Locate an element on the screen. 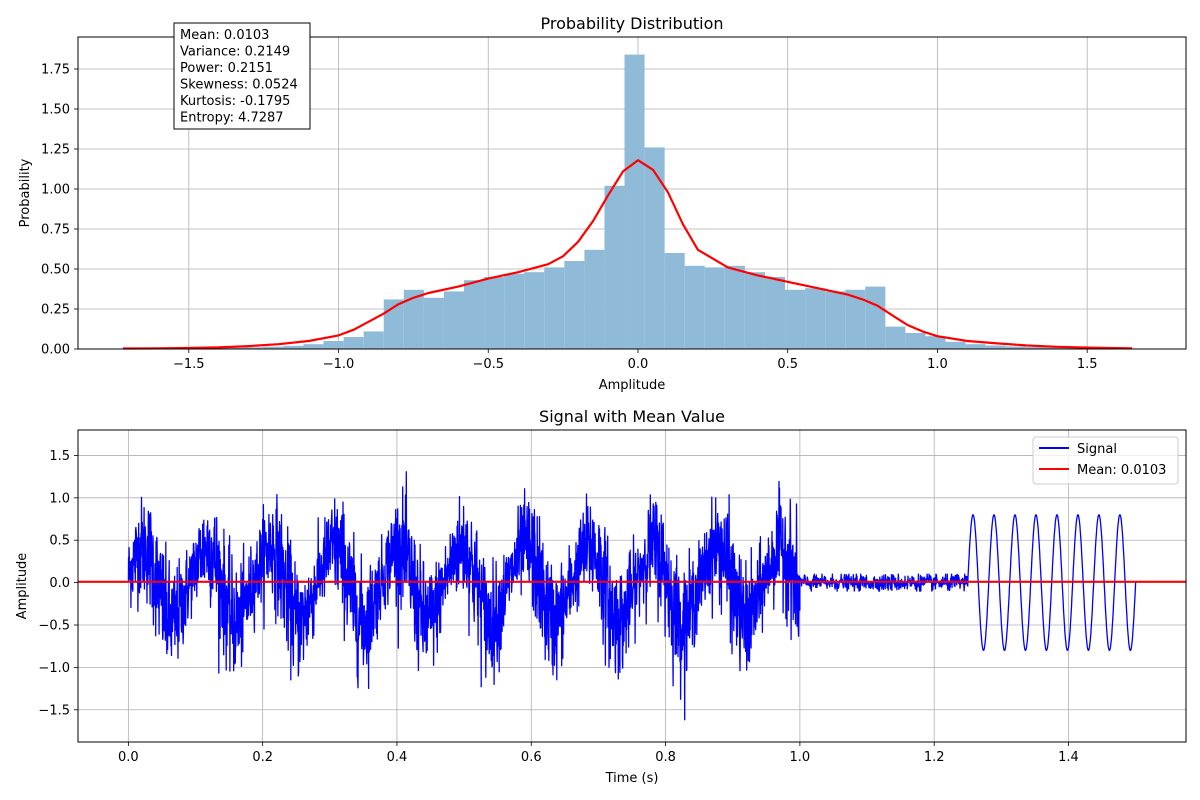  signal-x-axis-label: Time (s) is located at coordinates (632, 778).